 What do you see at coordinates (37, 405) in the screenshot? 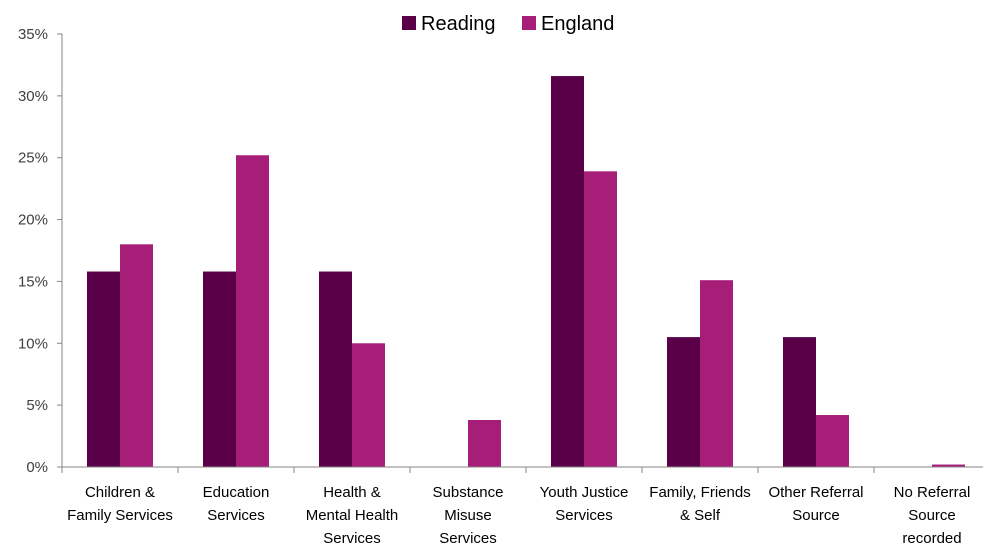
I see `y-tick-label: 5%` at bounding box center [37, 405].